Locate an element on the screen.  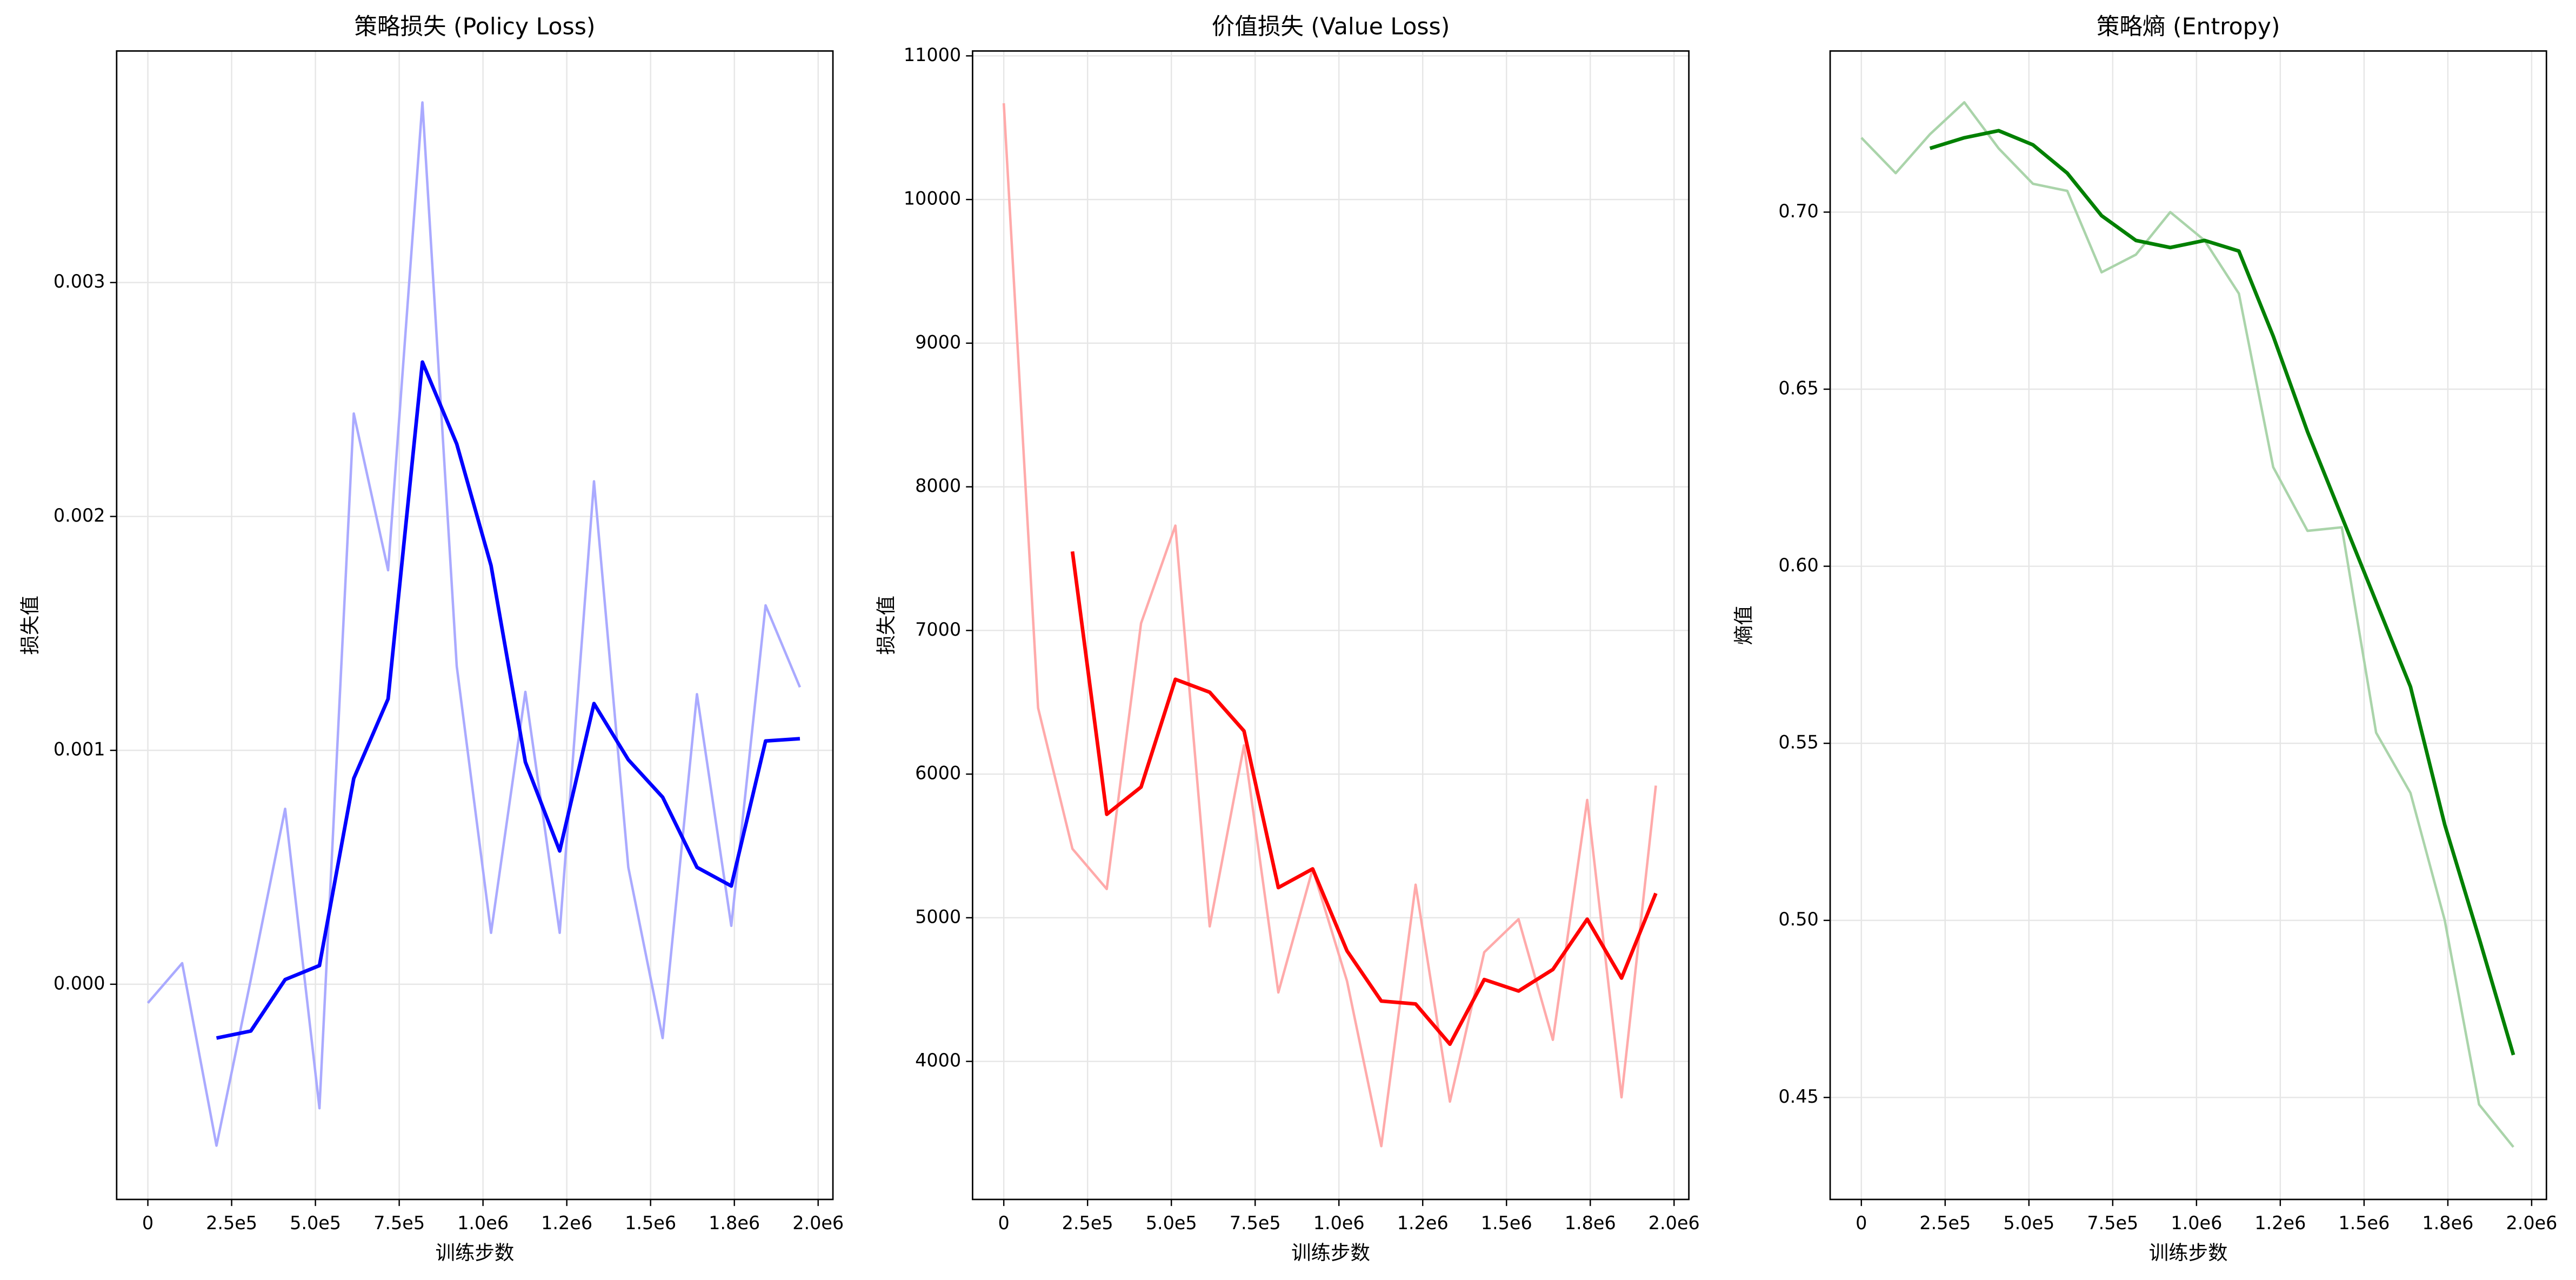
y-tick-label: 4000 is located at coordinates (938, 1061).